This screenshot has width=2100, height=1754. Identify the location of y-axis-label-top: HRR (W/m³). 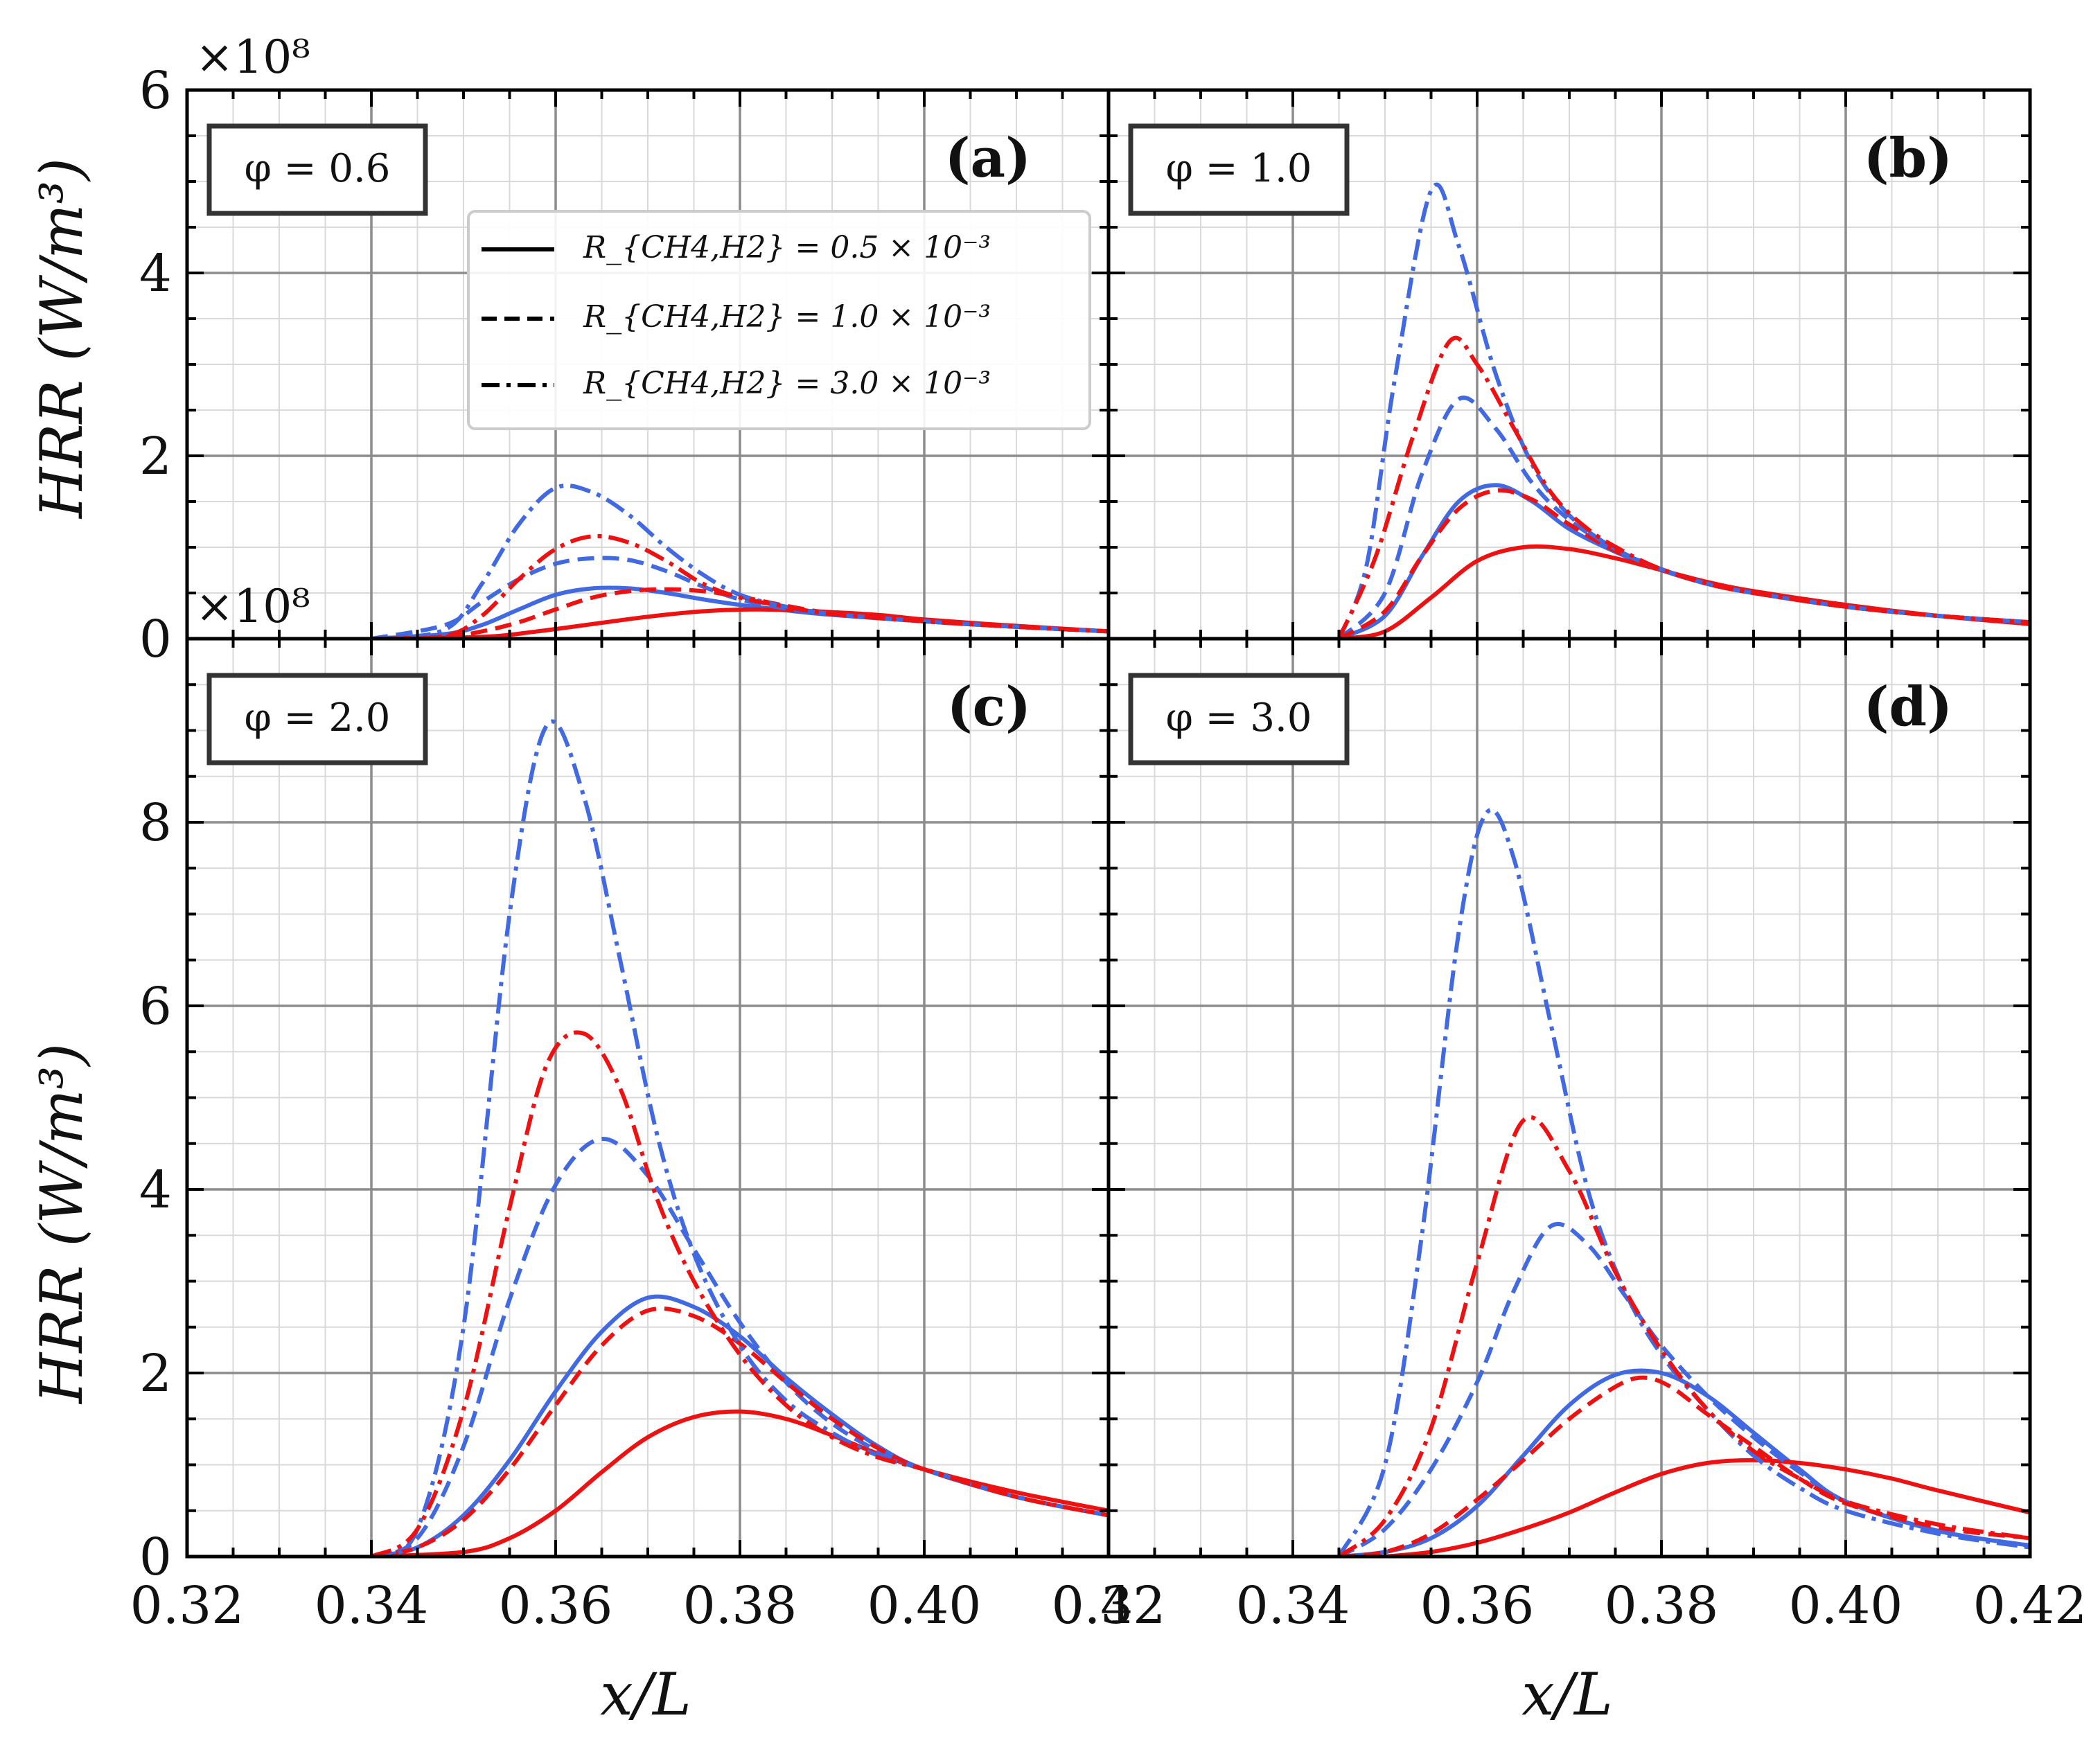
(62, 339).